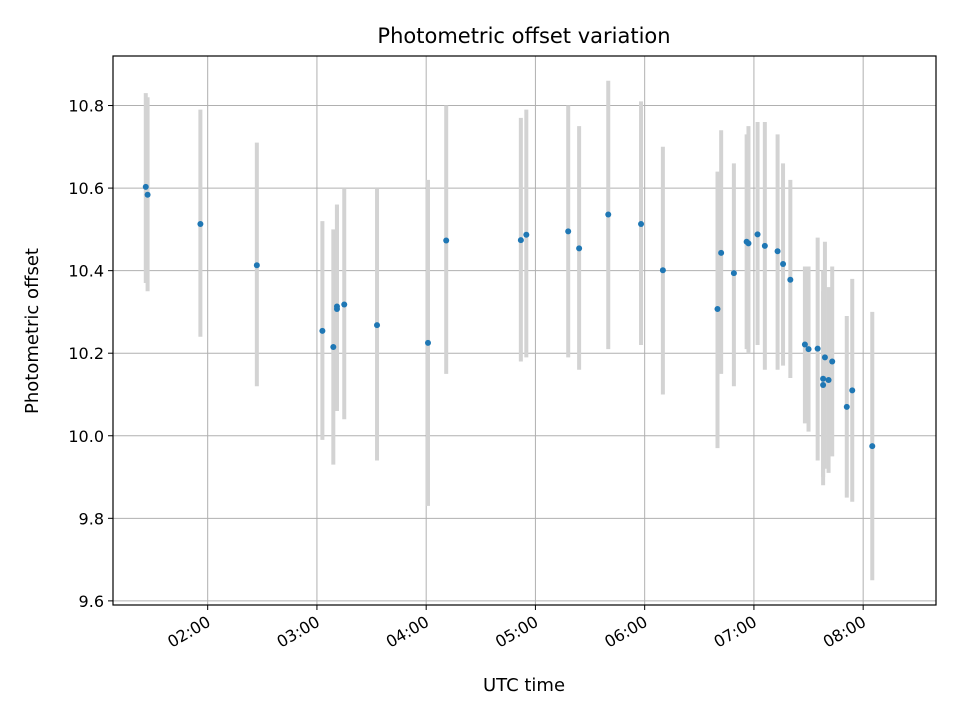  I want to click on y-tick-label: 9.8, so click(91, 518).